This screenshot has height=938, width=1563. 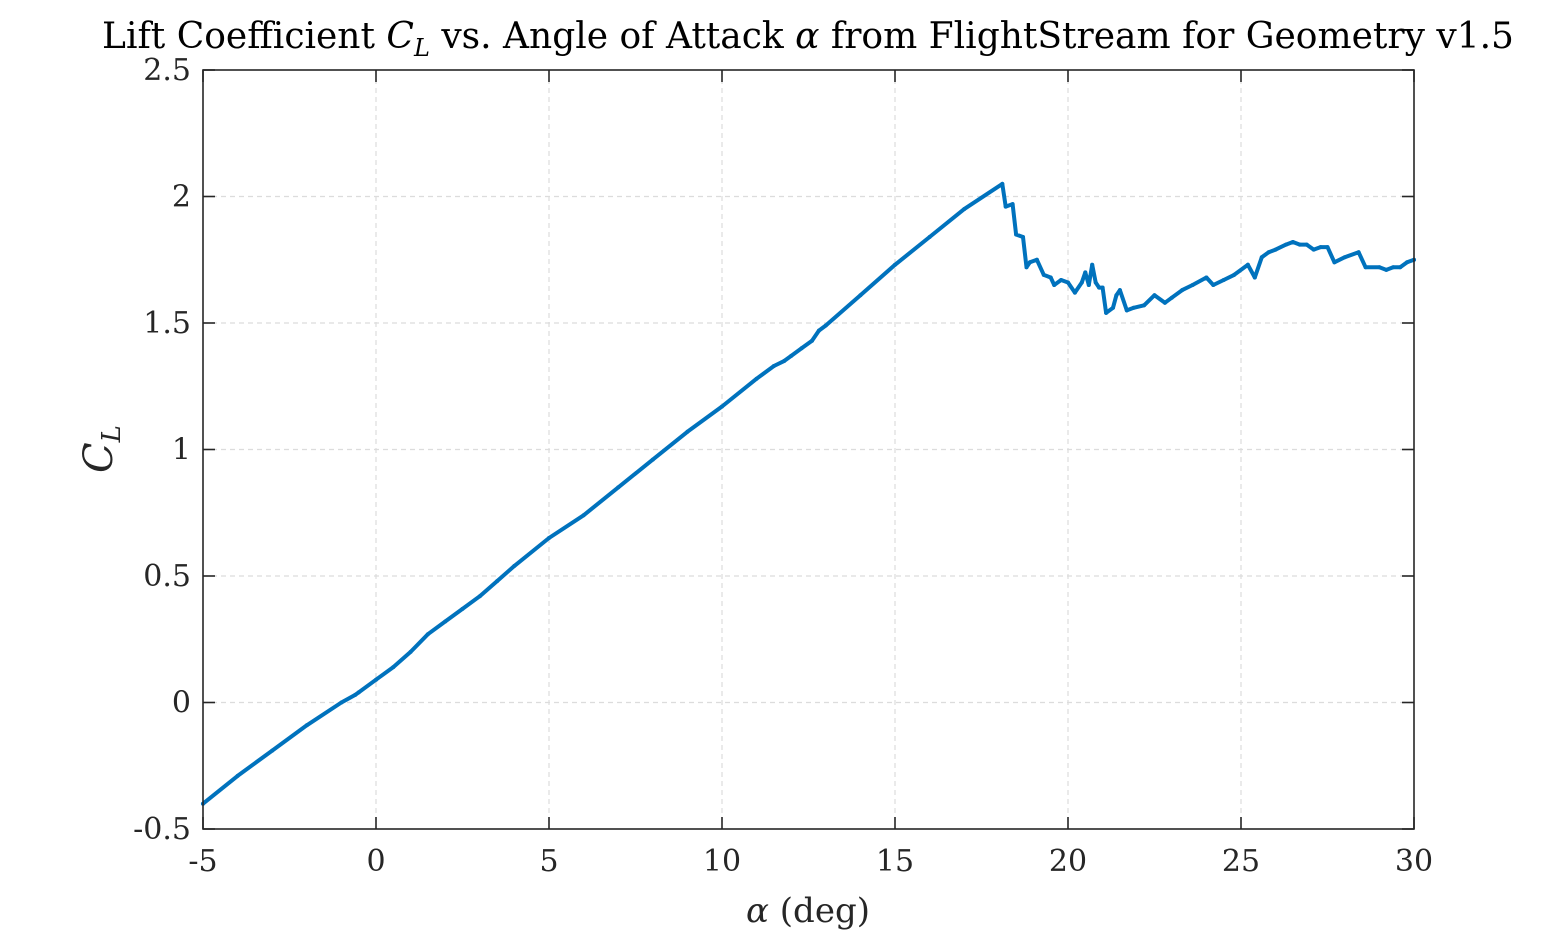 What do you see at coordinates (181, 703) in the screenshot?
I see `y-tick-label: 0` at bounding box center [181, 703].